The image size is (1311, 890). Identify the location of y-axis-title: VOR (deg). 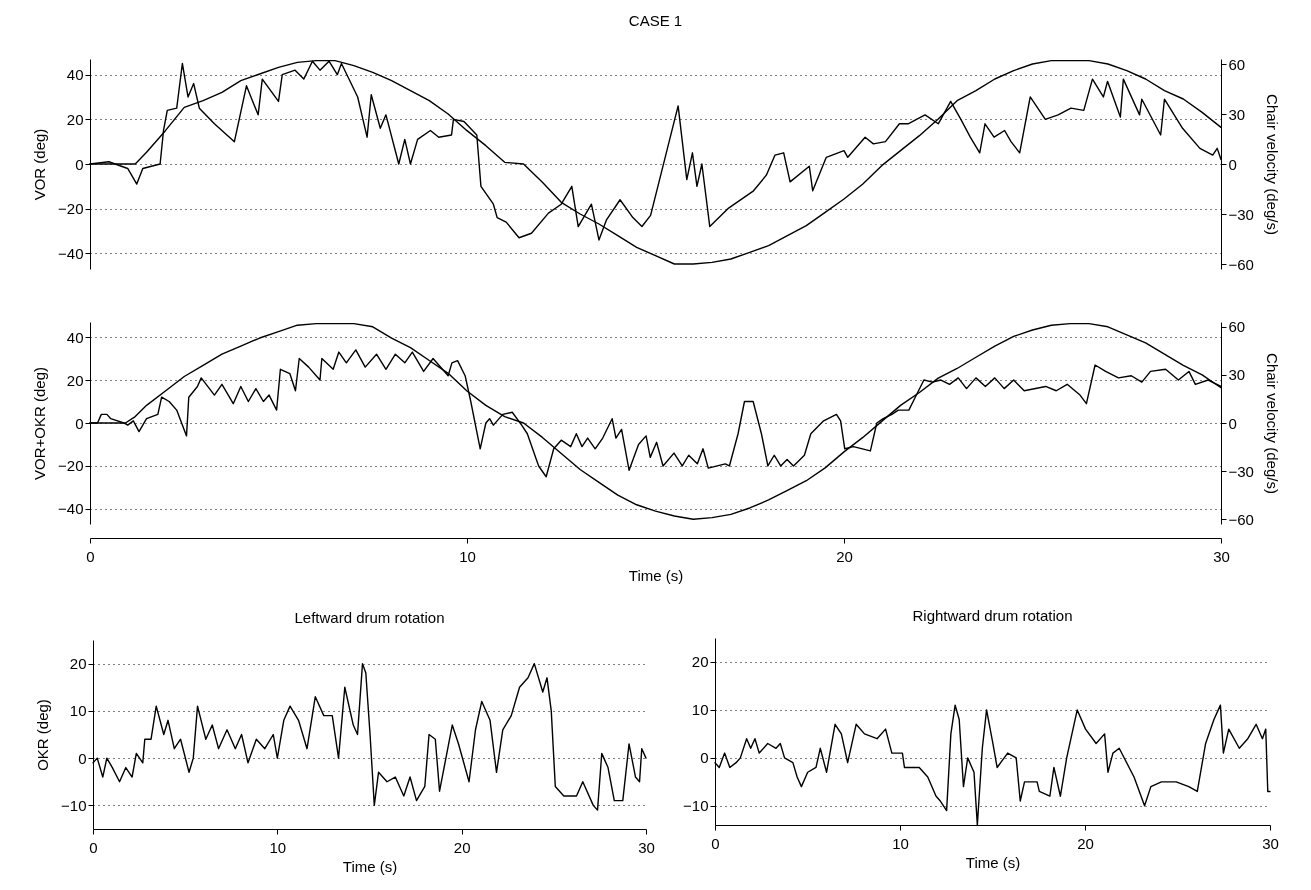
(40, 164).